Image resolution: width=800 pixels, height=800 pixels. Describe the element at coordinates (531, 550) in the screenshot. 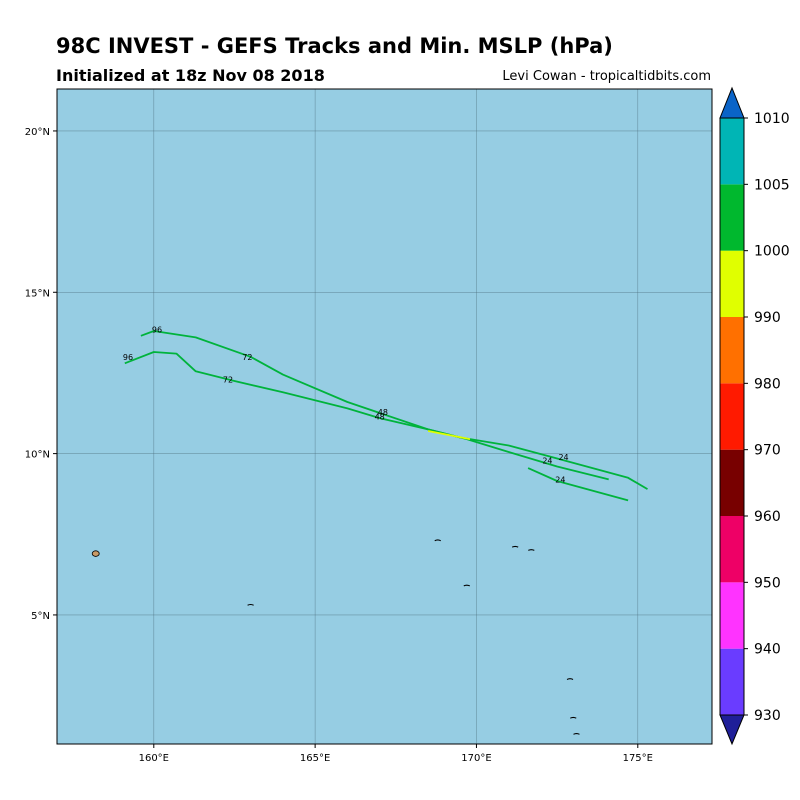

I see `island-wotje` at that location.